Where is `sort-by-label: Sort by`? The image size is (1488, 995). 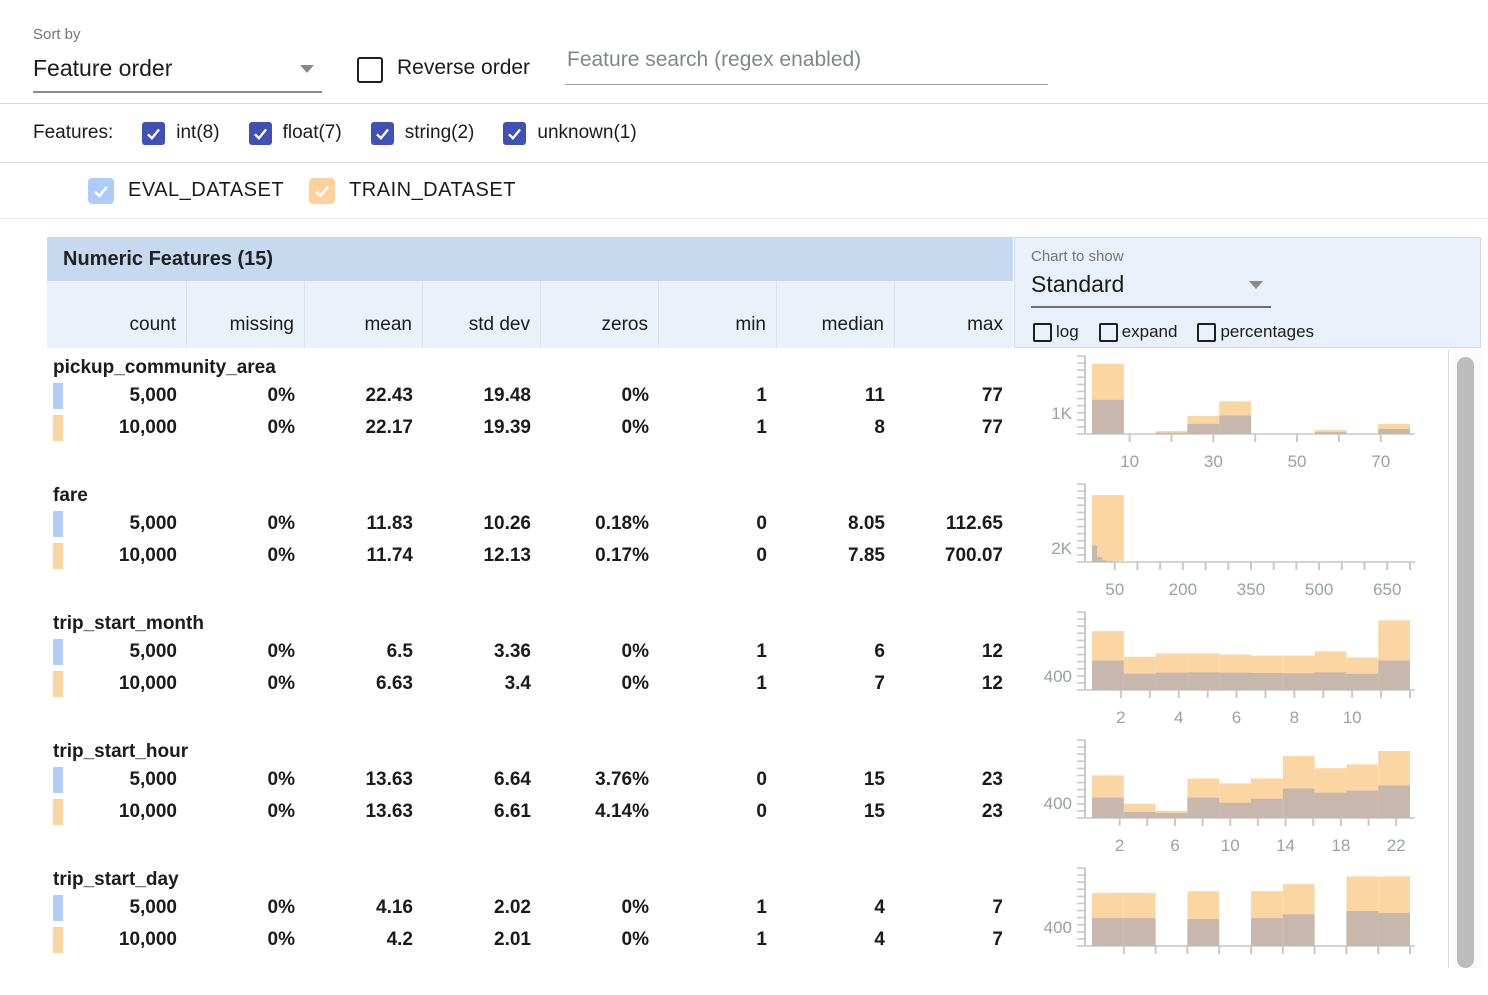
sort-by-label: Sort by is located at coordinates (57, 34).